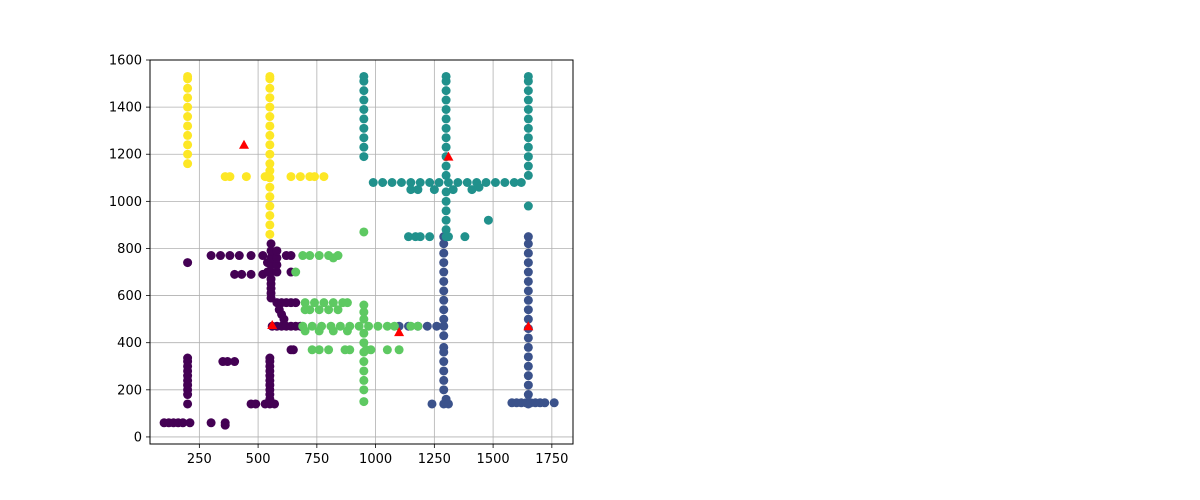 The width and height of the screenshot is (1200, 500). What do you see at coordinates (434, 459) in the screenshot?
I see `x-tick-label: 1250` at bounding box center [434, 459].